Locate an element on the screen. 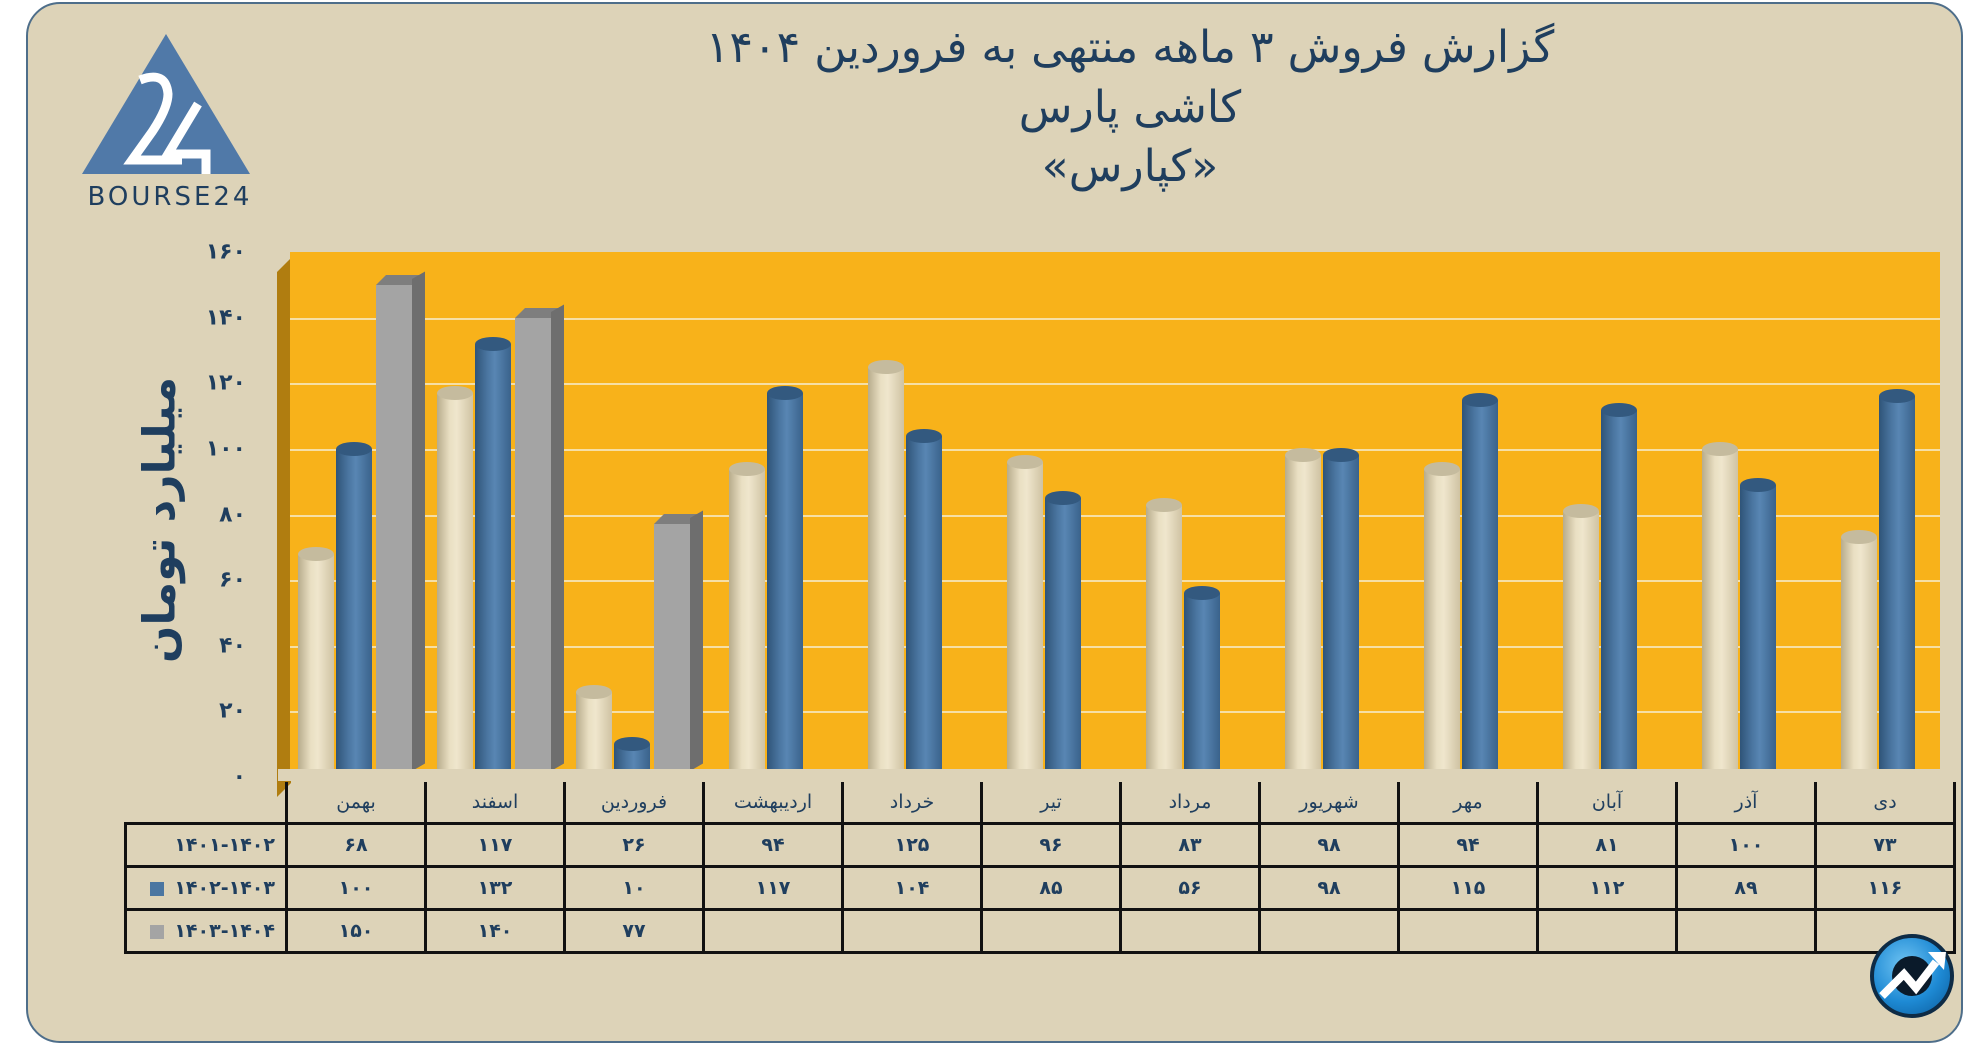  y-tick-label: ۶۰ is located at coordinates (232, 580).